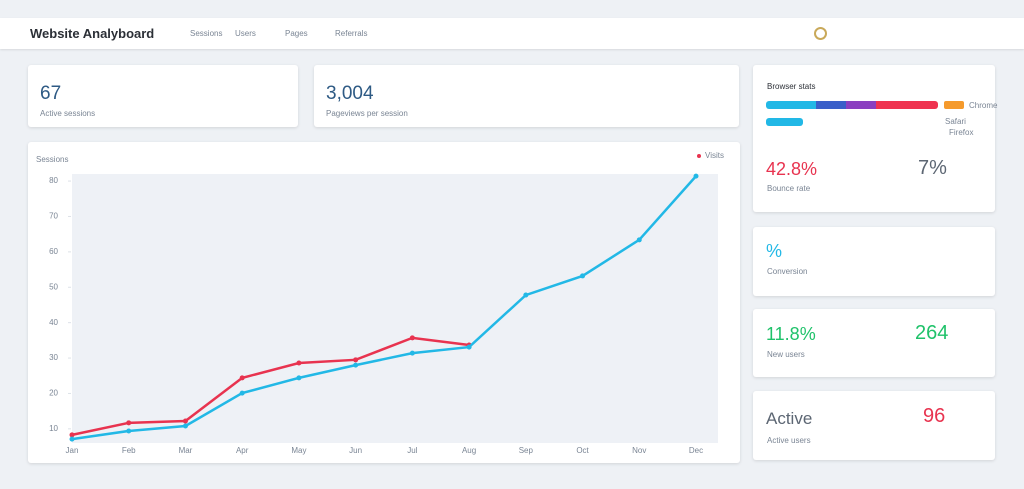  I want to click on legend-label: Chrome, so click(983, 105).